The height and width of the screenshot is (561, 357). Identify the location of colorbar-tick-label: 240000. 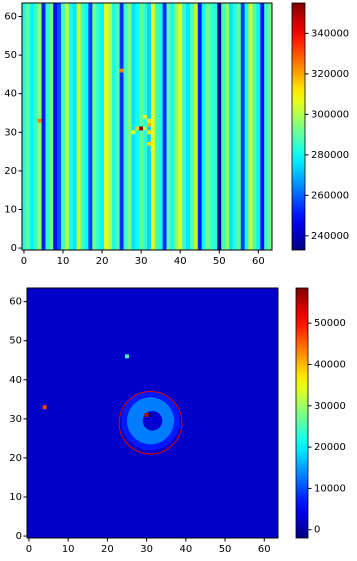
(330, 236).